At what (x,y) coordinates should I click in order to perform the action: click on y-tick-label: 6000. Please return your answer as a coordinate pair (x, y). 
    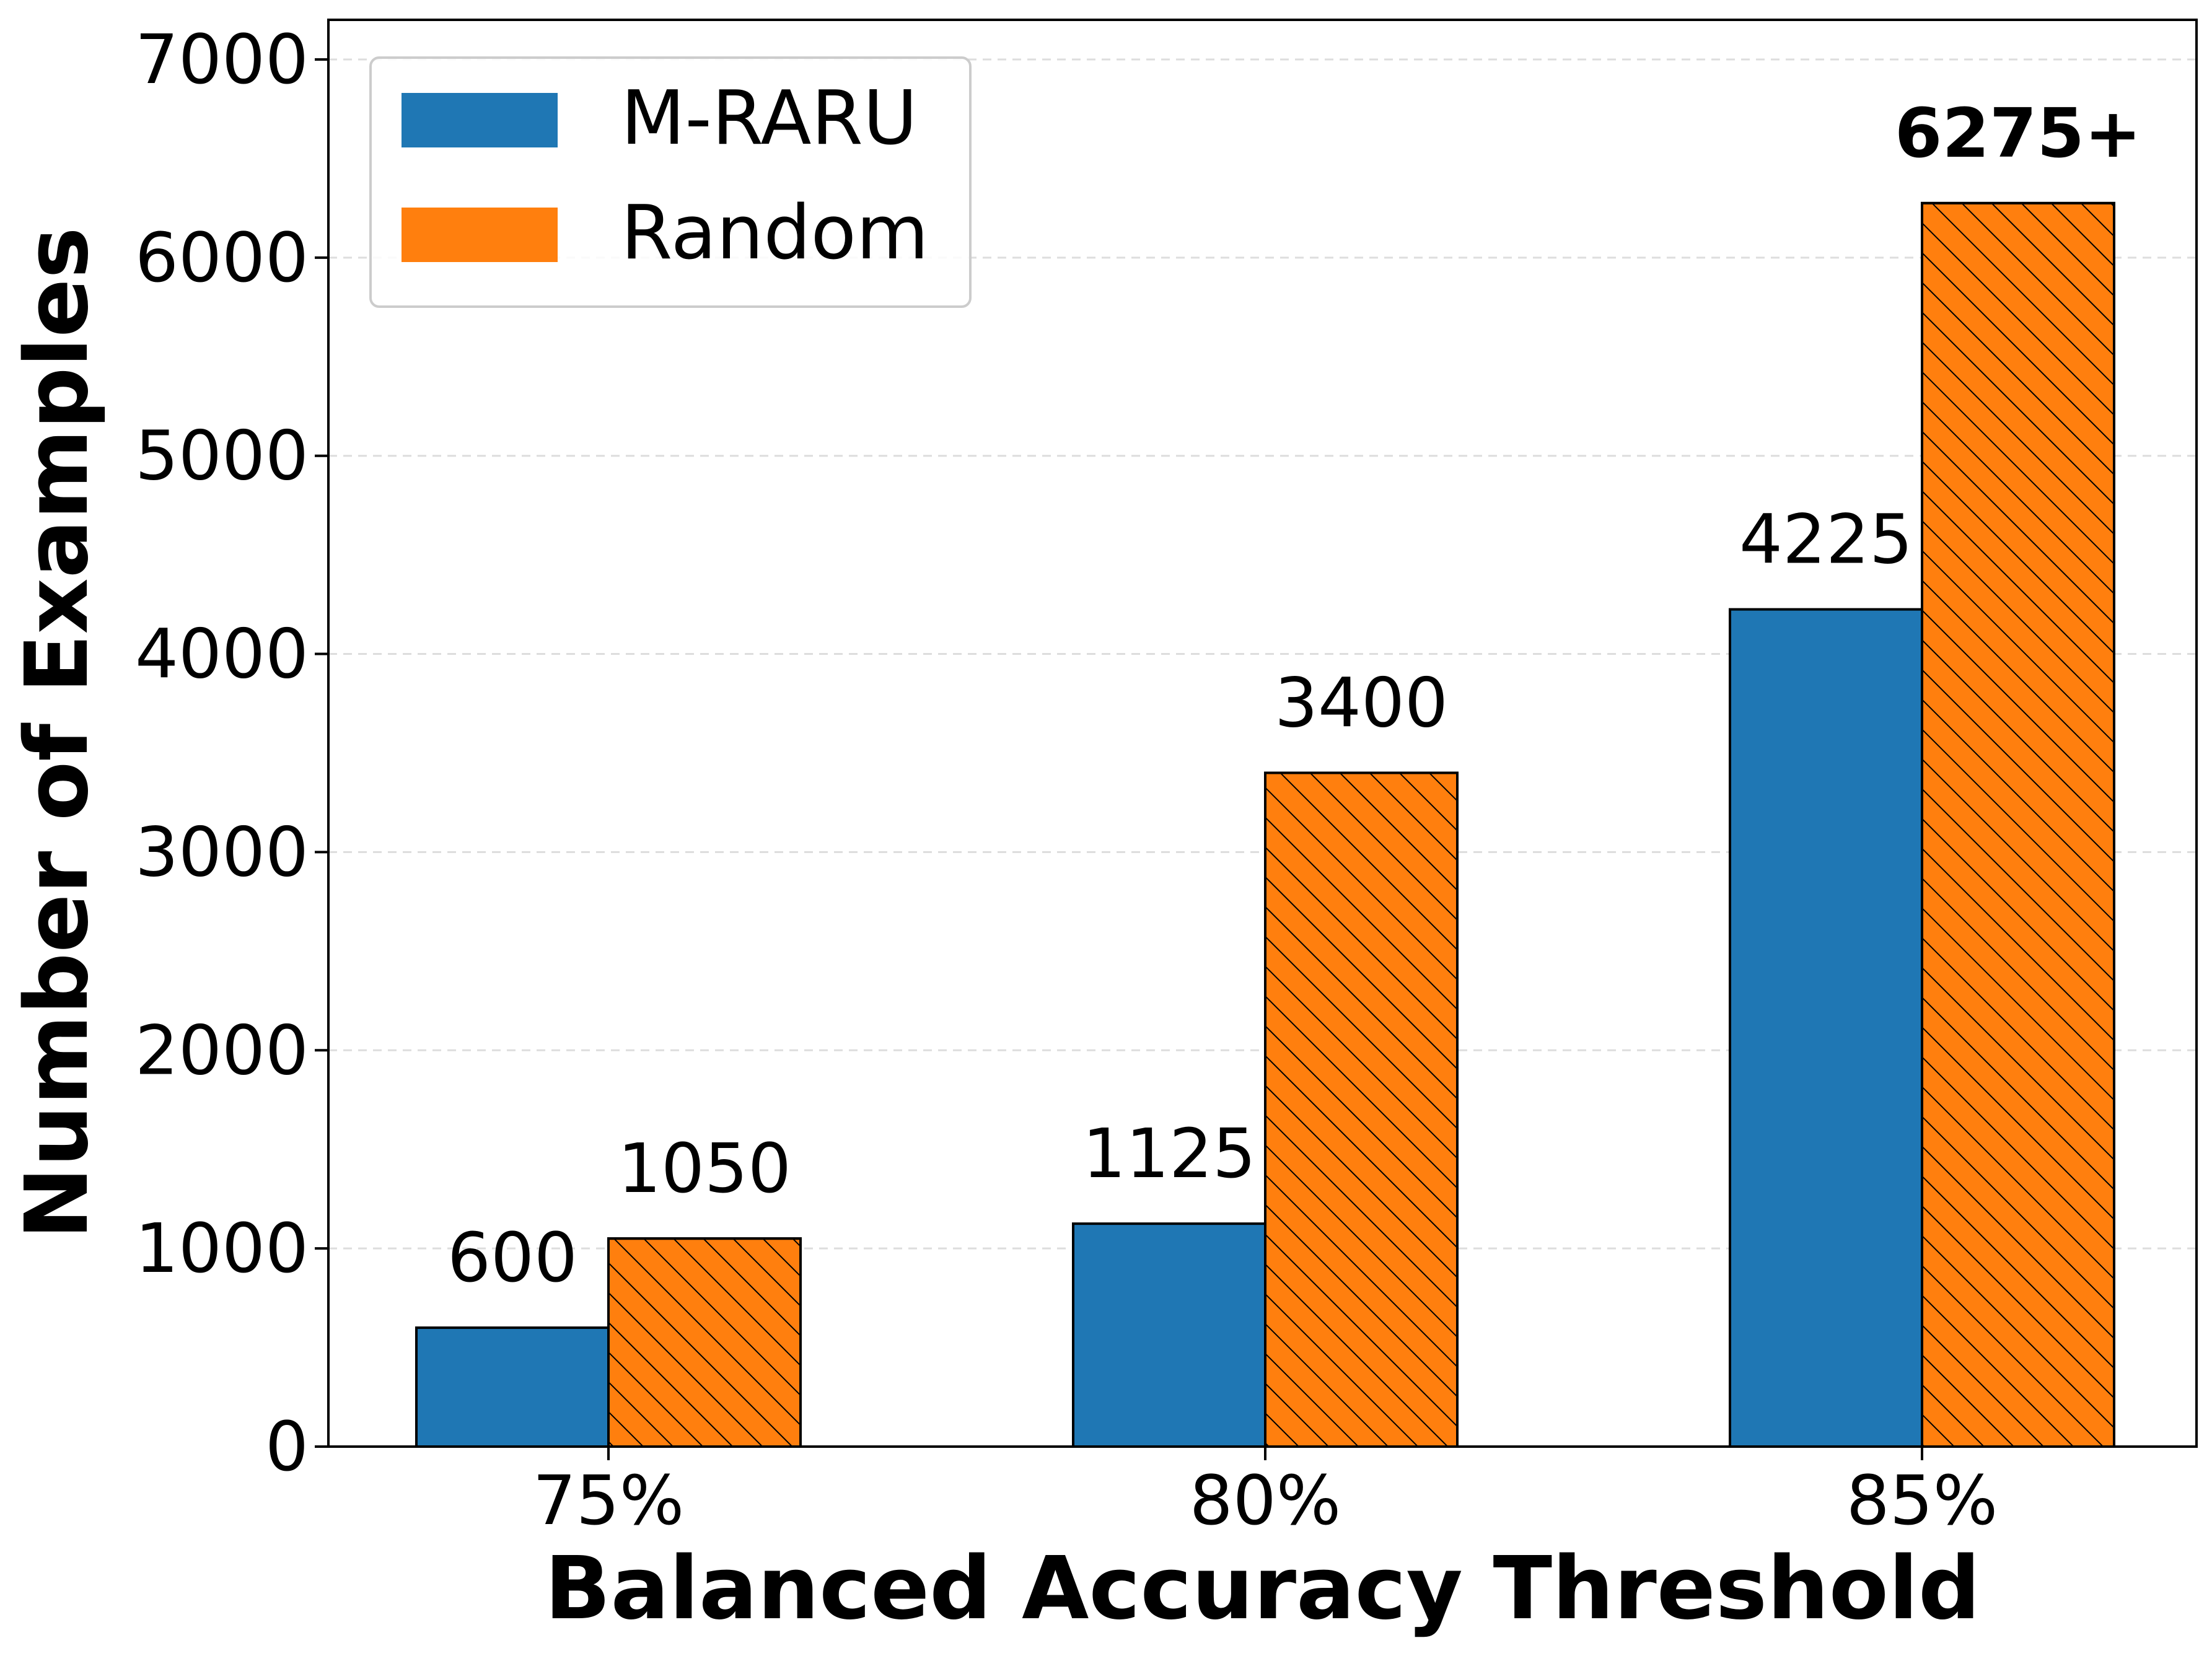
    Looking at the image, I should click on (222, 257).